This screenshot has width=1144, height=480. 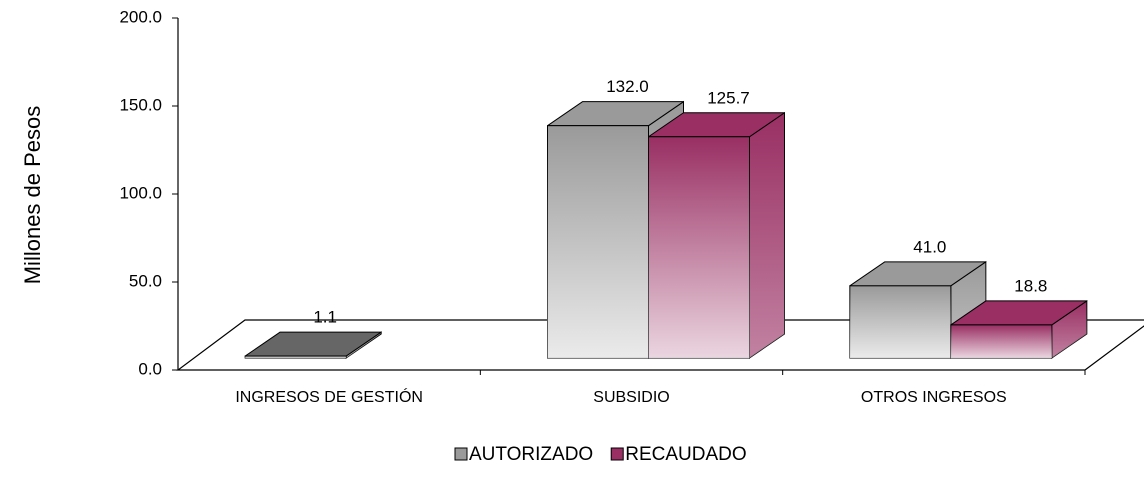 What do you see at coordinates (325, 317) in the screenshot?
I see `value-label: 1.1` at bounding box center [325, 317].